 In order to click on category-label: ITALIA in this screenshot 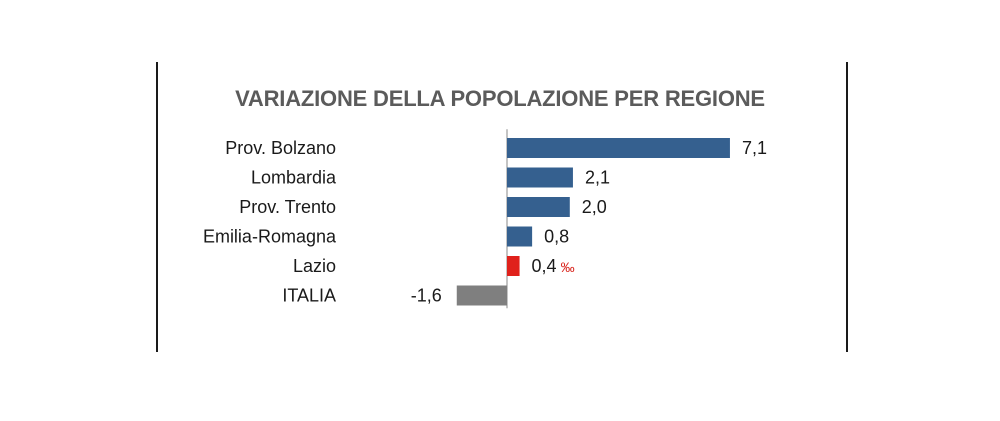, I will do `click(309, 296)`.